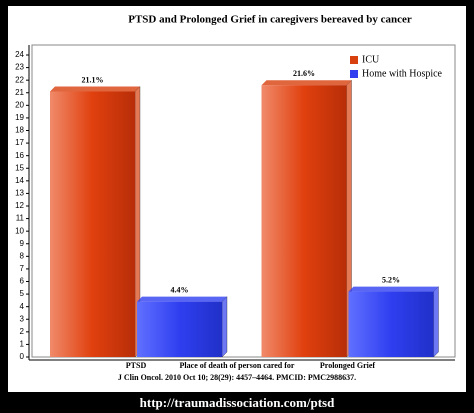 The height and width of the screenshot is (413, 474). What do you see at coordinates (19, 230) in the screenshot?
I see `y-tick-label: 10` at bounding box center [19, 230].